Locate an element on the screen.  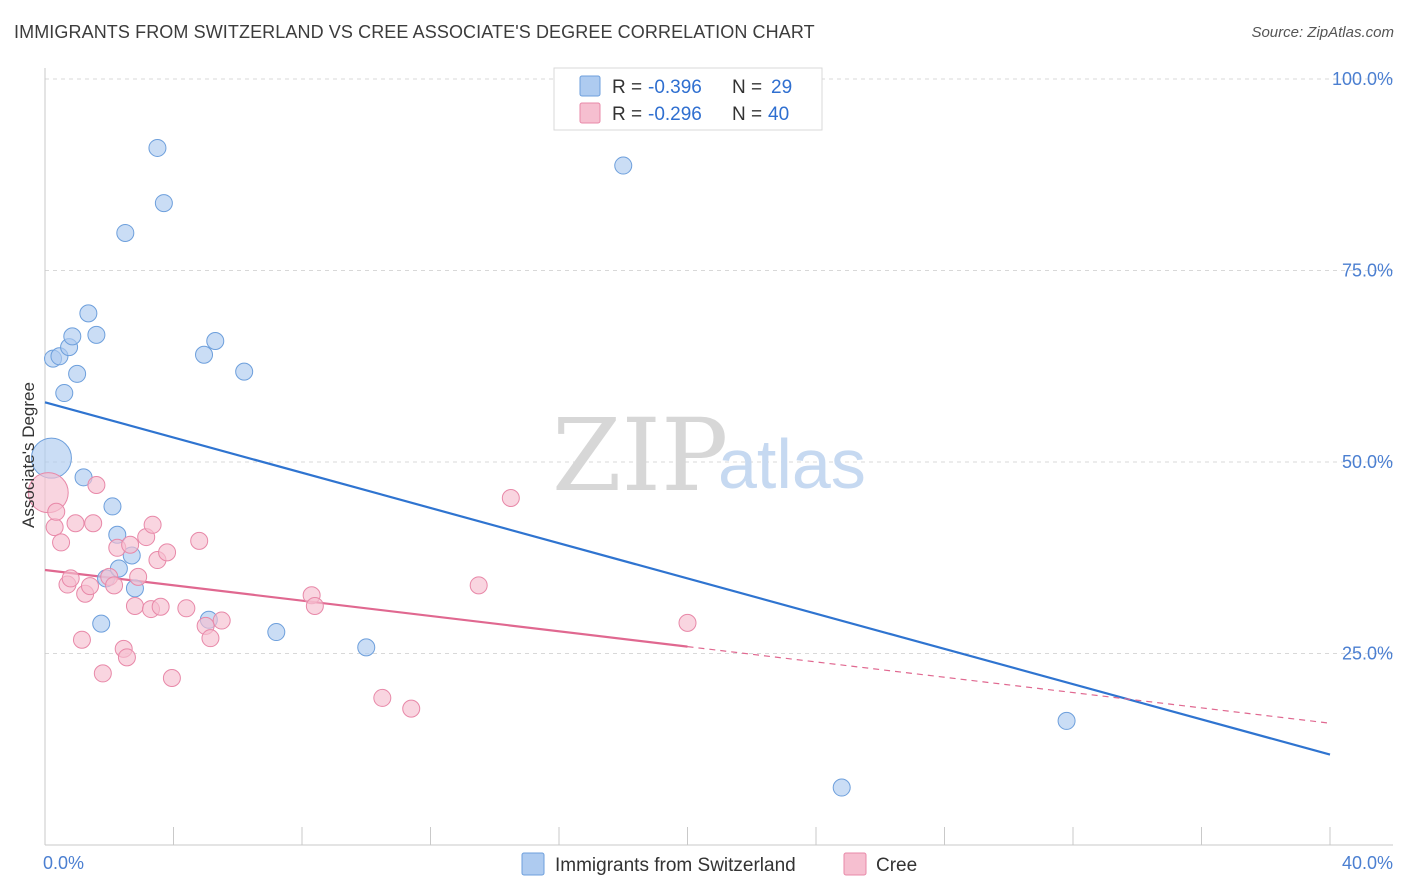
watermark: ZIP atlas is located at coordinates (709, 455).